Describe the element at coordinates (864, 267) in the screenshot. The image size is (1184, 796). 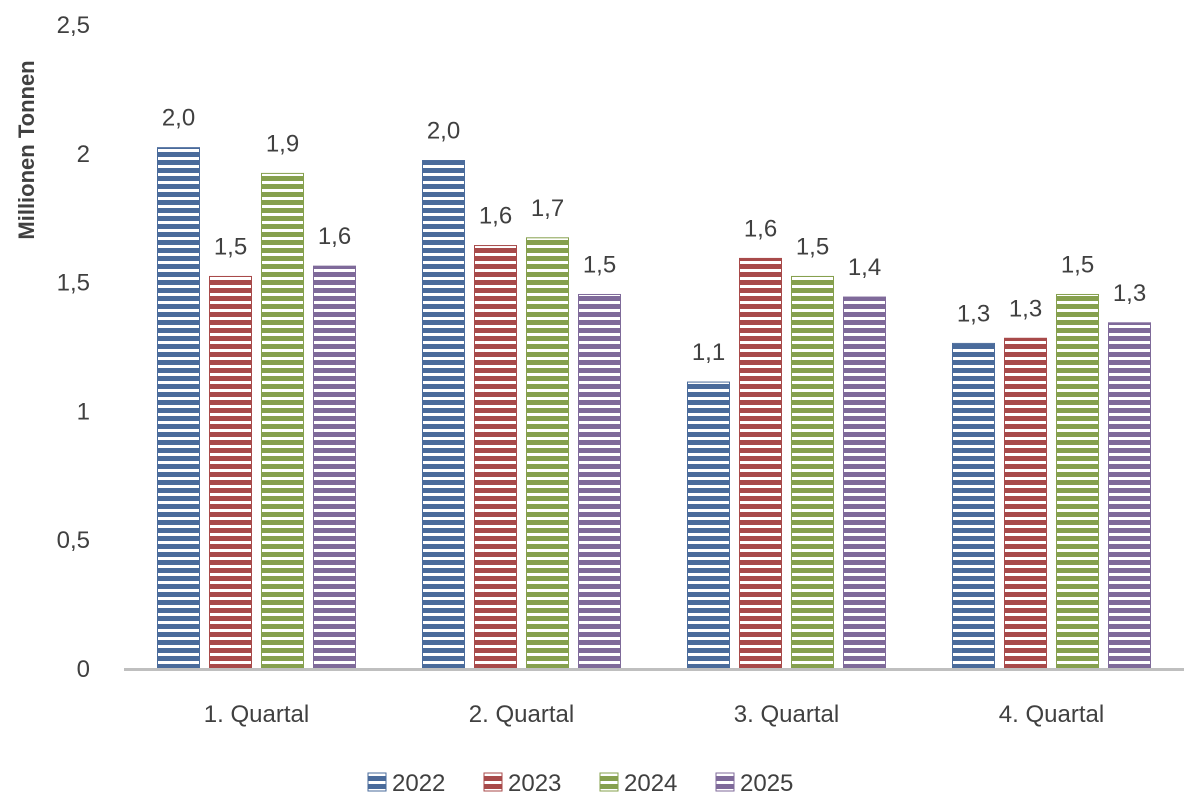
I see `data-label: 1,4` at that location.